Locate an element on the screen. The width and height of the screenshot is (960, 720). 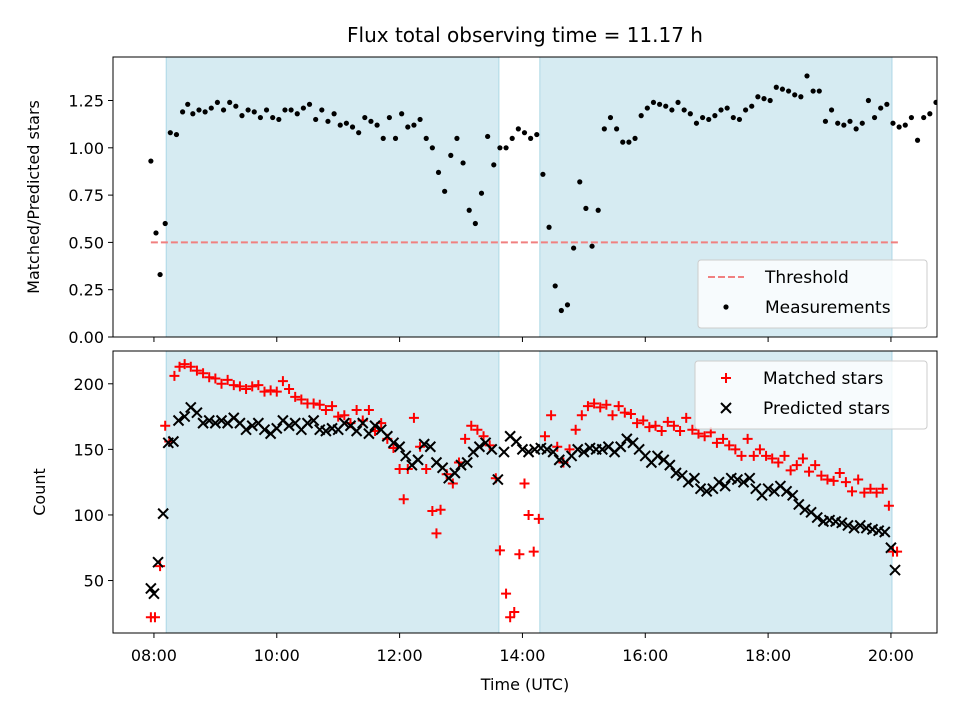
x-tick-label: 20:00 is located at coordinates (891, 655).